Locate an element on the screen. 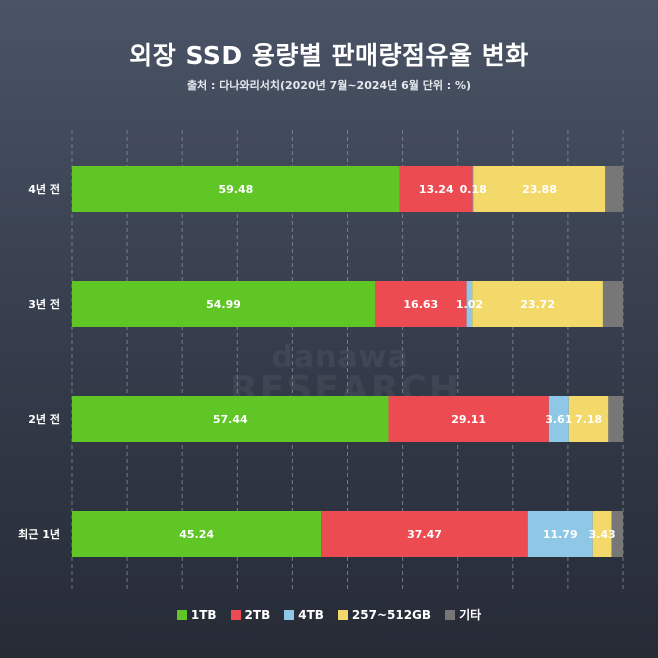 This screenshot has width=658, height=658. legend-swatch-other is located at coordinates (450, 614).